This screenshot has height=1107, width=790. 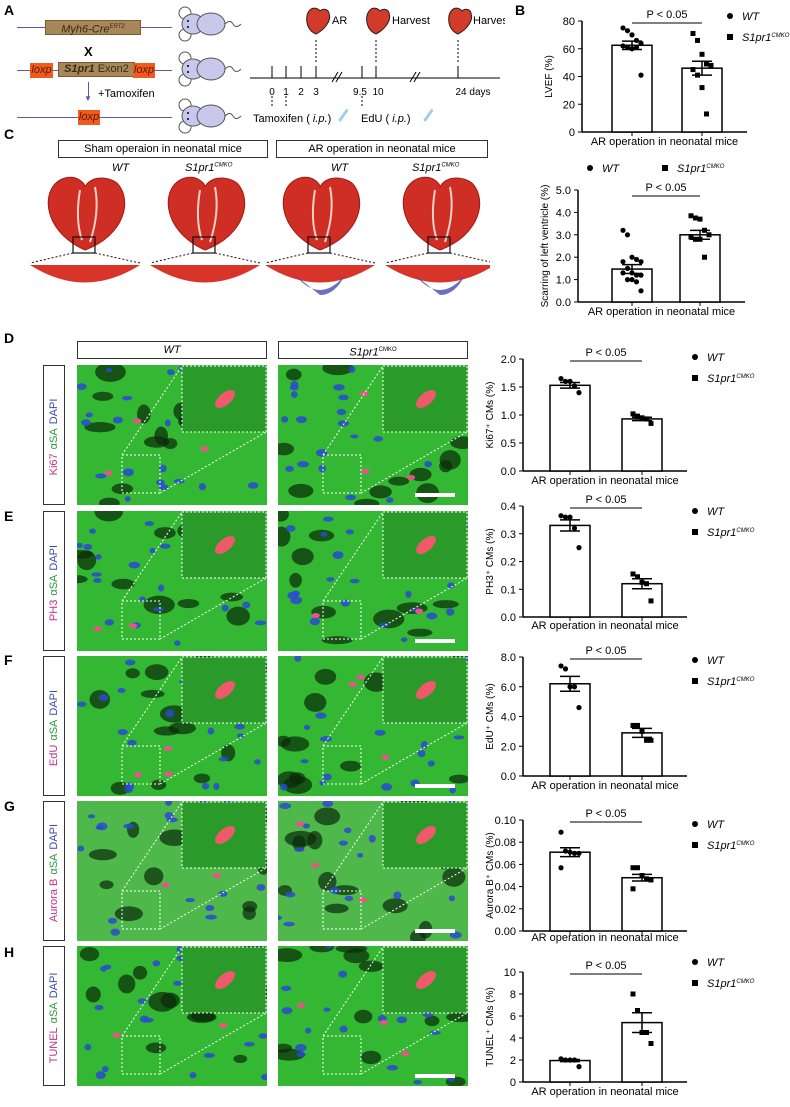 What do you see at coordinates (563, 236) in the screenshot?
I see `y-tick-label: 3.0` at bounding box center [563, 236].